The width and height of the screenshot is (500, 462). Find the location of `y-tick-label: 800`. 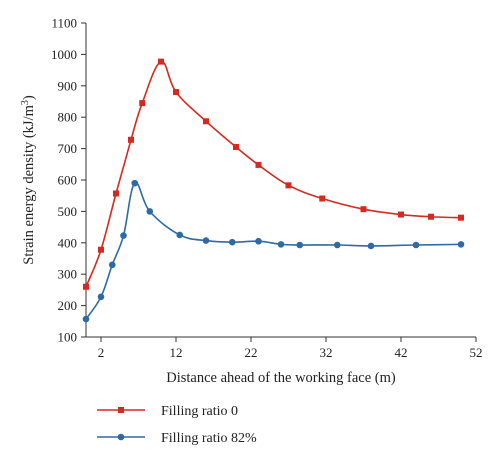

y-tick-label: 800 is located at coordinates (68, 117).